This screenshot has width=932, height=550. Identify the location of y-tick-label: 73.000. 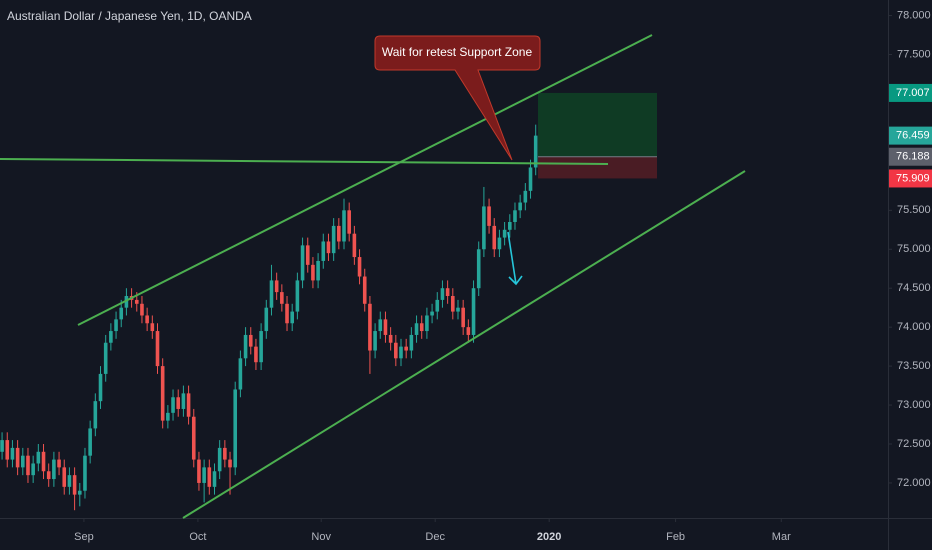
(914, 405).